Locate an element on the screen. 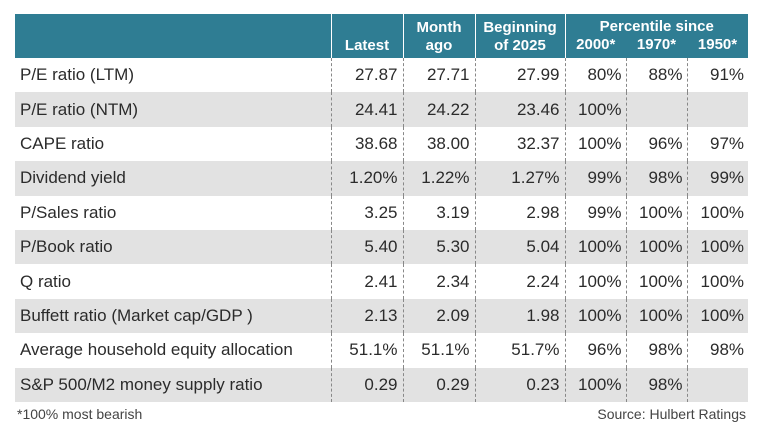  header-row-years: 2000* 1970* 1950* is located at coordinates (382, 47).